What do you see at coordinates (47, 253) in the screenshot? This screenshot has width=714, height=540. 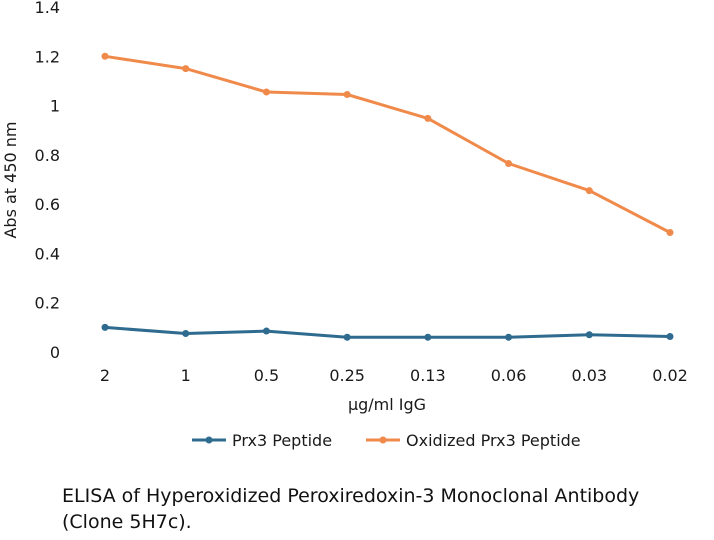 I see `y-tick-label: 0.4` at bounding box center [47, 253].